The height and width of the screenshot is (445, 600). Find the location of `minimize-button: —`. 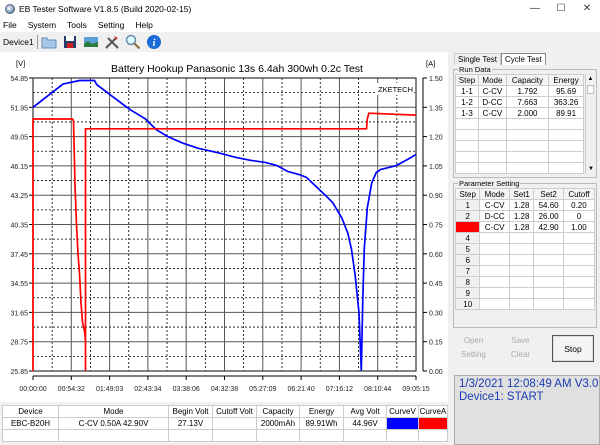

minimize-button: — is located at coordinates (535, 8).